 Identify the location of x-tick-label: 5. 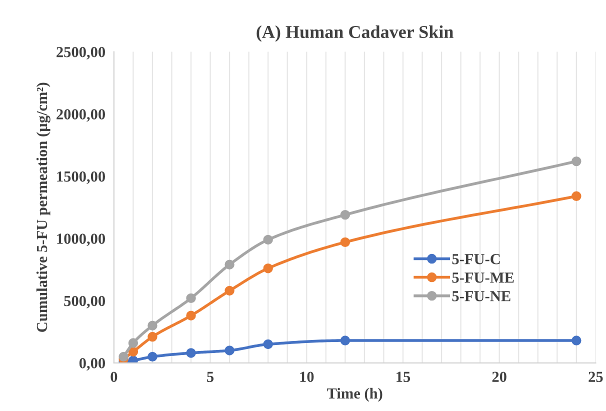
(210, 377).